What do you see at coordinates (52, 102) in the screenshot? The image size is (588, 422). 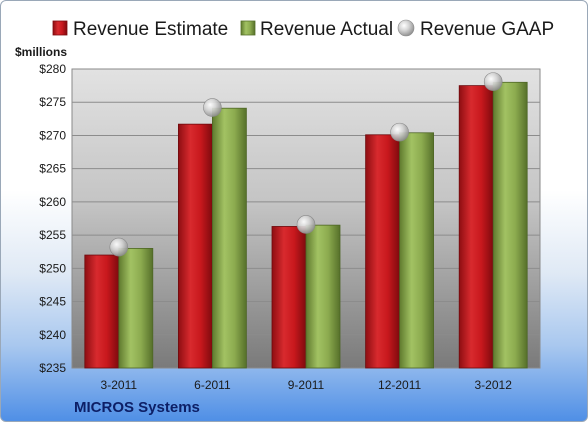 I see `y-tick-label: $275` at bounding box center [52, 102].